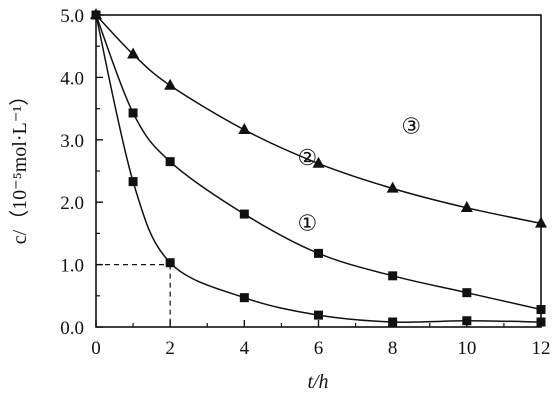  I want to click on y-axis-label: c/（10⁻⁵mol·L⁻¹）, so click(19, 165).